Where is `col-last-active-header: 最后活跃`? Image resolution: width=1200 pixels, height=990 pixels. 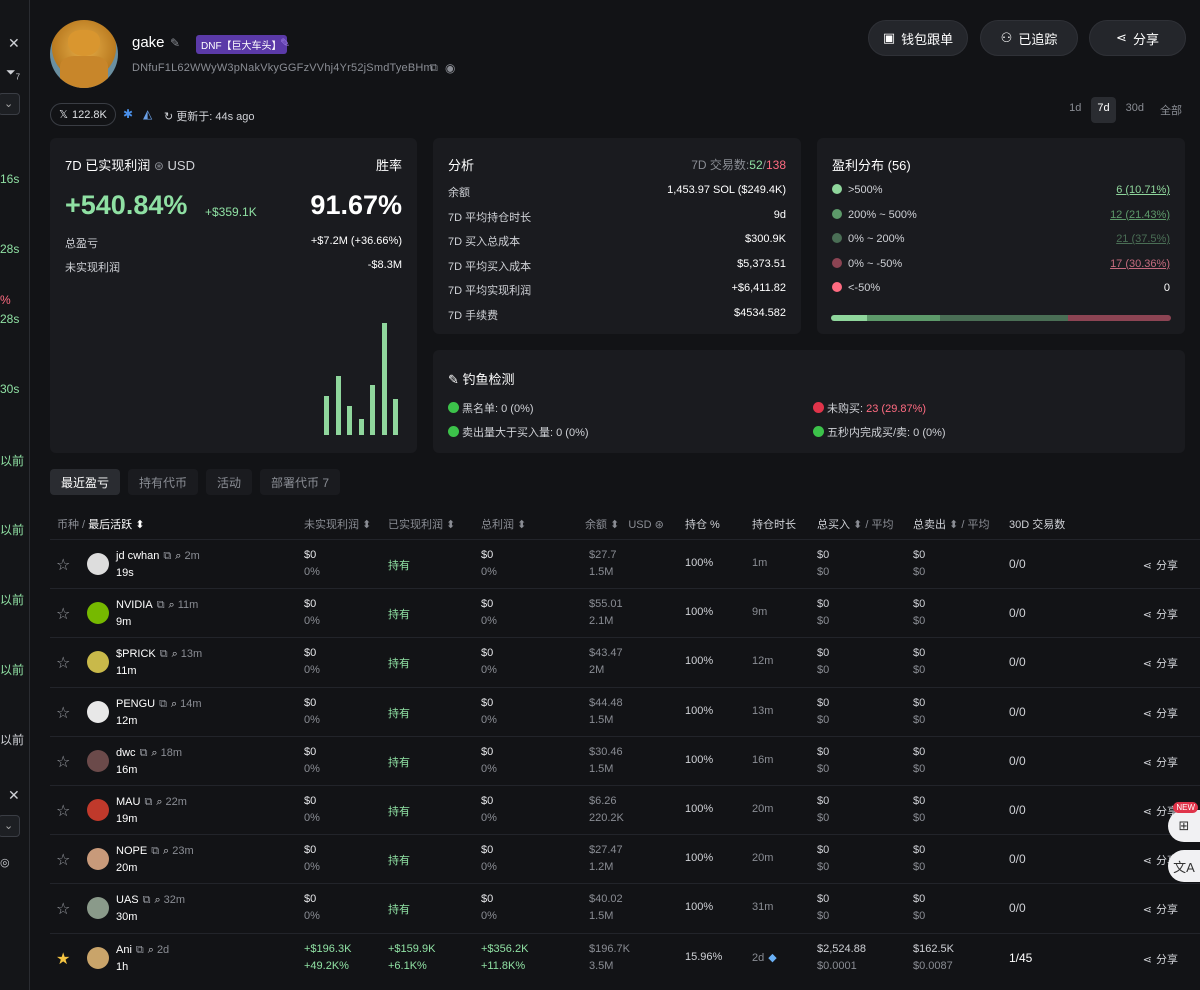
col-last-active-header: 最后活跃 is located at coordinates (110, 525).